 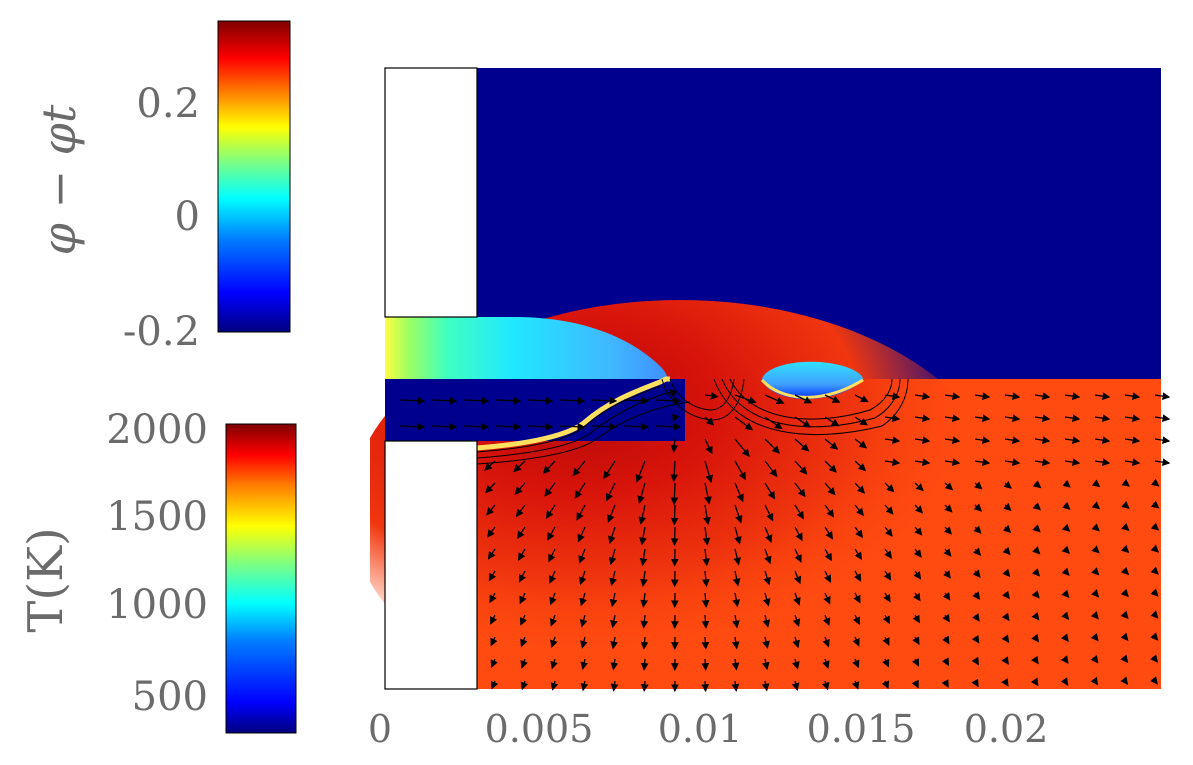 What do you see at coordinates (861, 729) in the screenshot?
I see `x-tick-label: 0.015` at bounding box center [861, 729].